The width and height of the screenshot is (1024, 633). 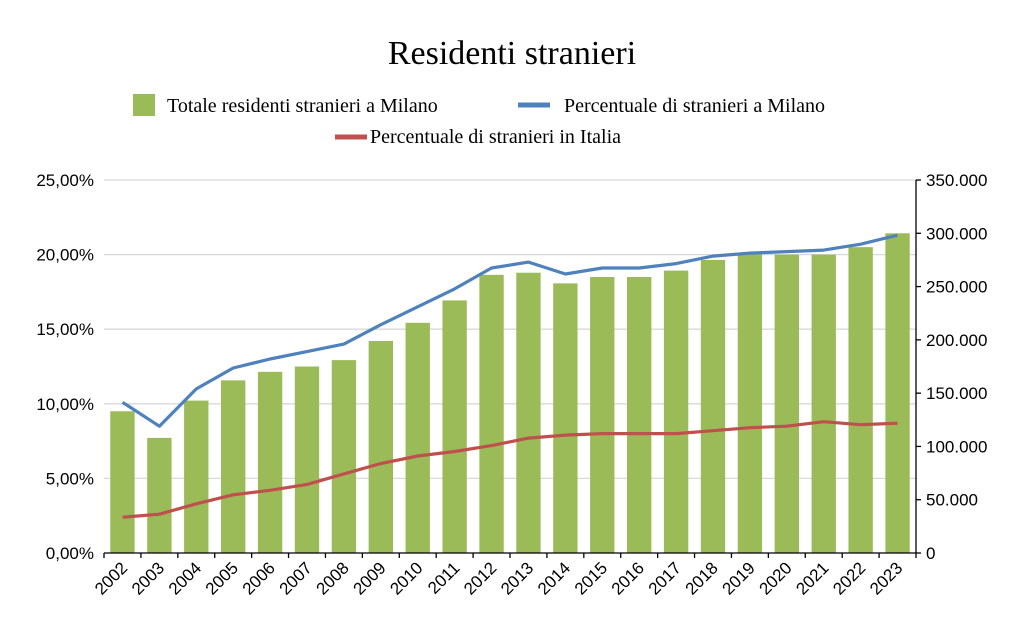 I want to click on bar-2004, so click(x=196, y=476).